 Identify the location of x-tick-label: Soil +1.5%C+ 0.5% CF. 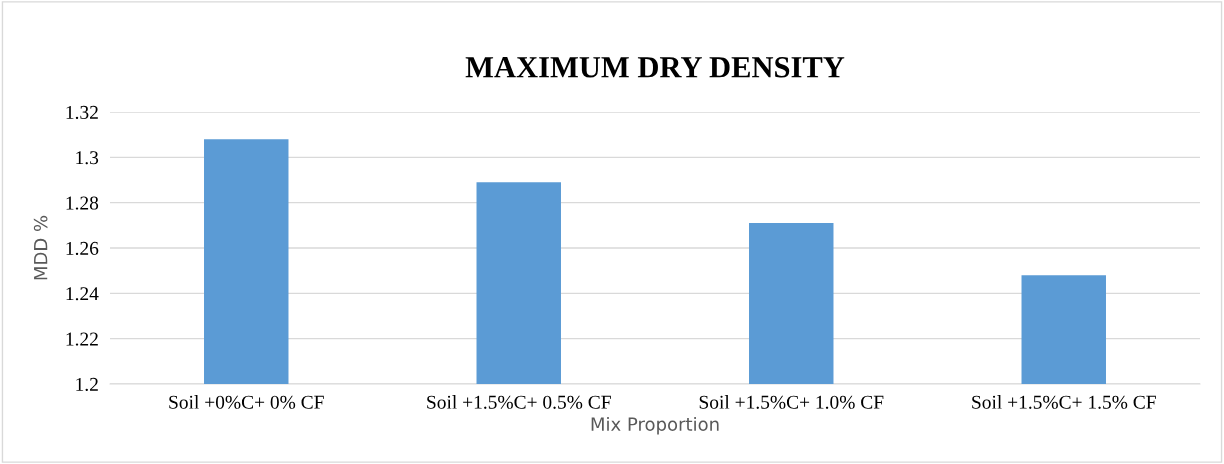
(519, 402).